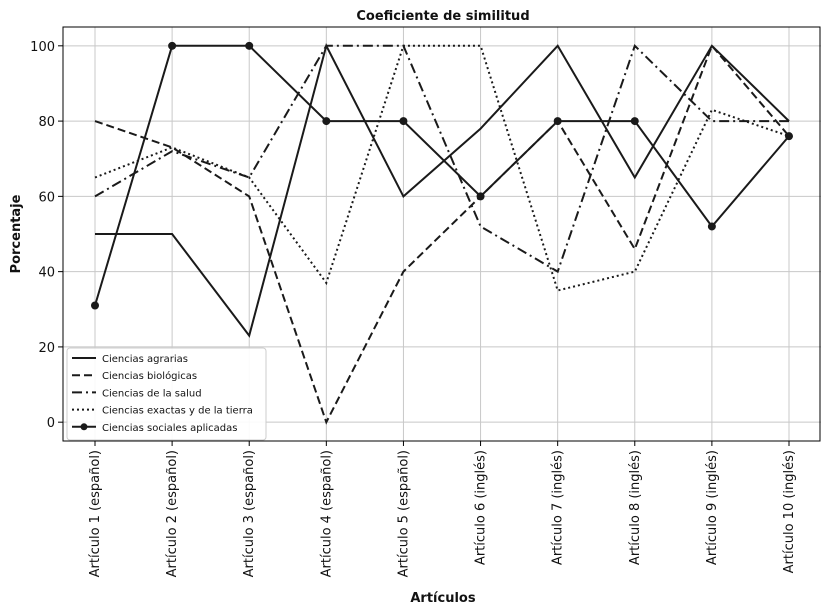 This screenshot has width=821, height=604. I want to click on legend-item: Ciencias de la salud, so click(137, 393).